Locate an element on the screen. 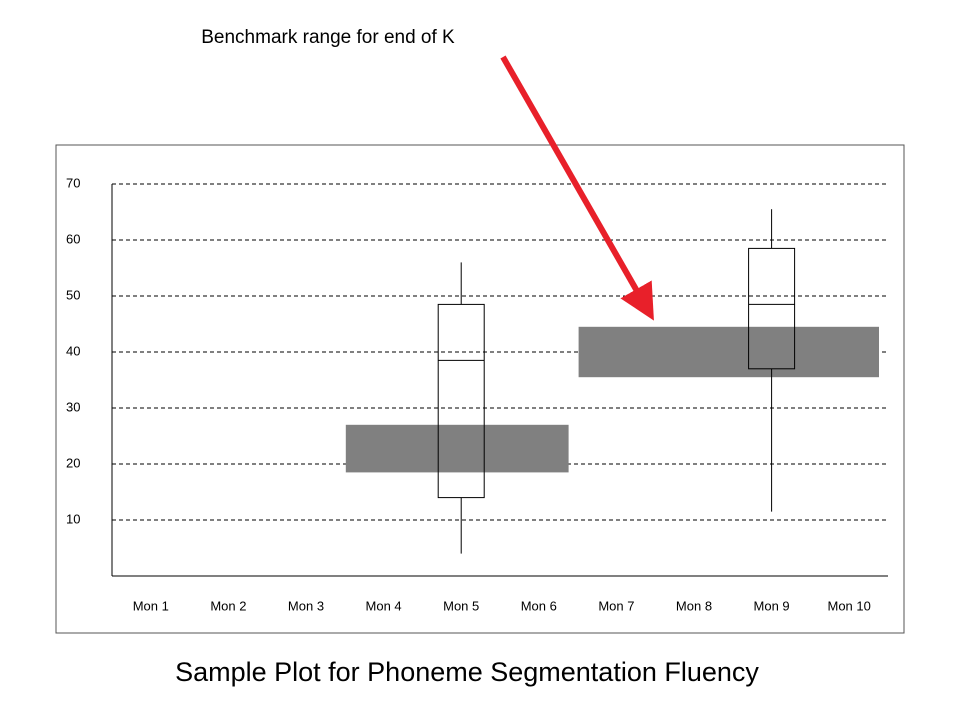  annotation: Benchmark range for end of K is located at coordinates (328, 37).